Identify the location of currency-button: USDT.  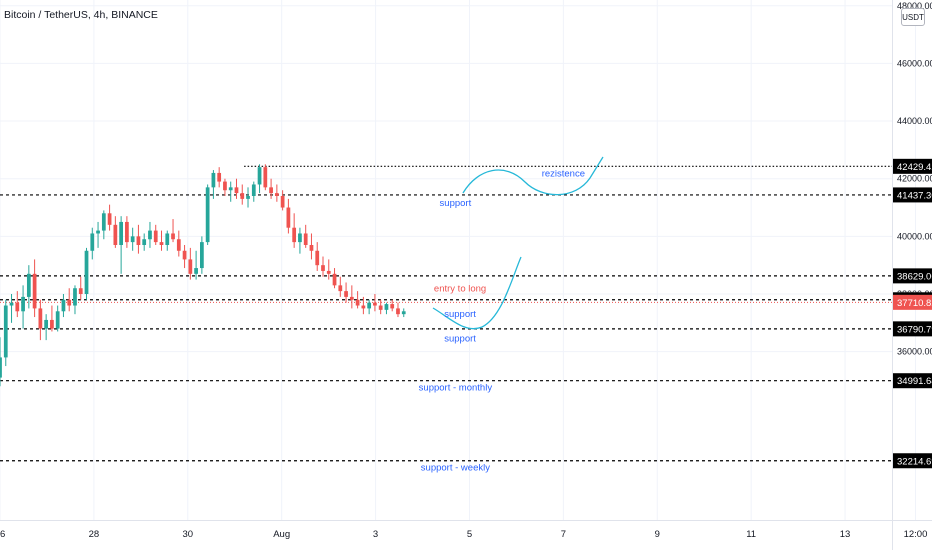
(913, 17).